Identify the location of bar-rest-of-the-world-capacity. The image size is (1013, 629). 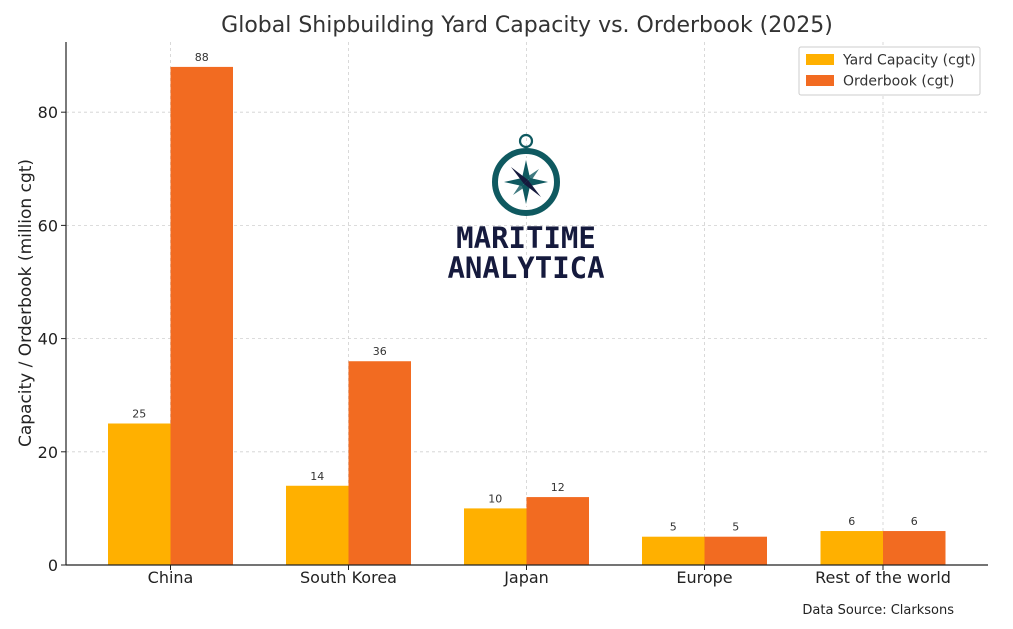
(851, 548).